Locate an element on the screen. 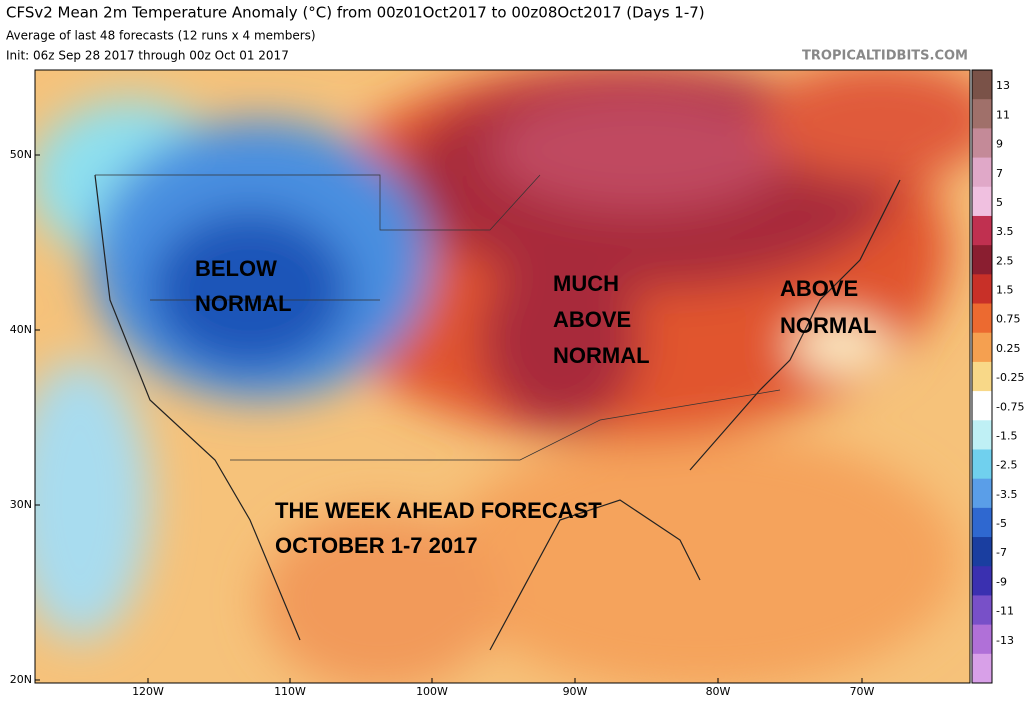  colorbar-label: -3.5 is located at coordinates (1006, 494).